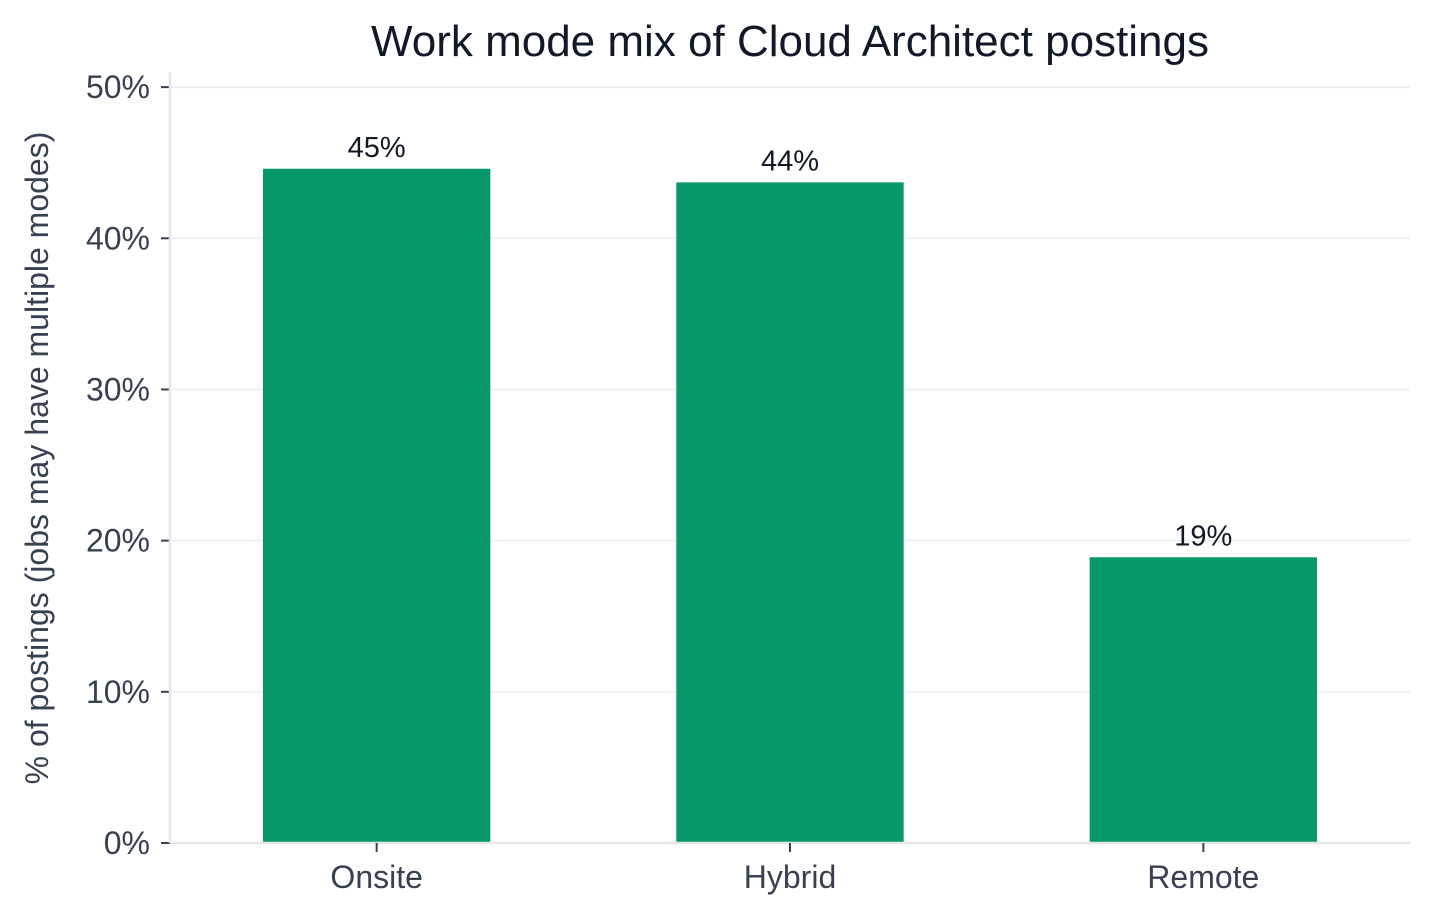 The height and width of the screenshot is (923, 1429). I want to click on y-tick-label: 50%, so click(118, 87).